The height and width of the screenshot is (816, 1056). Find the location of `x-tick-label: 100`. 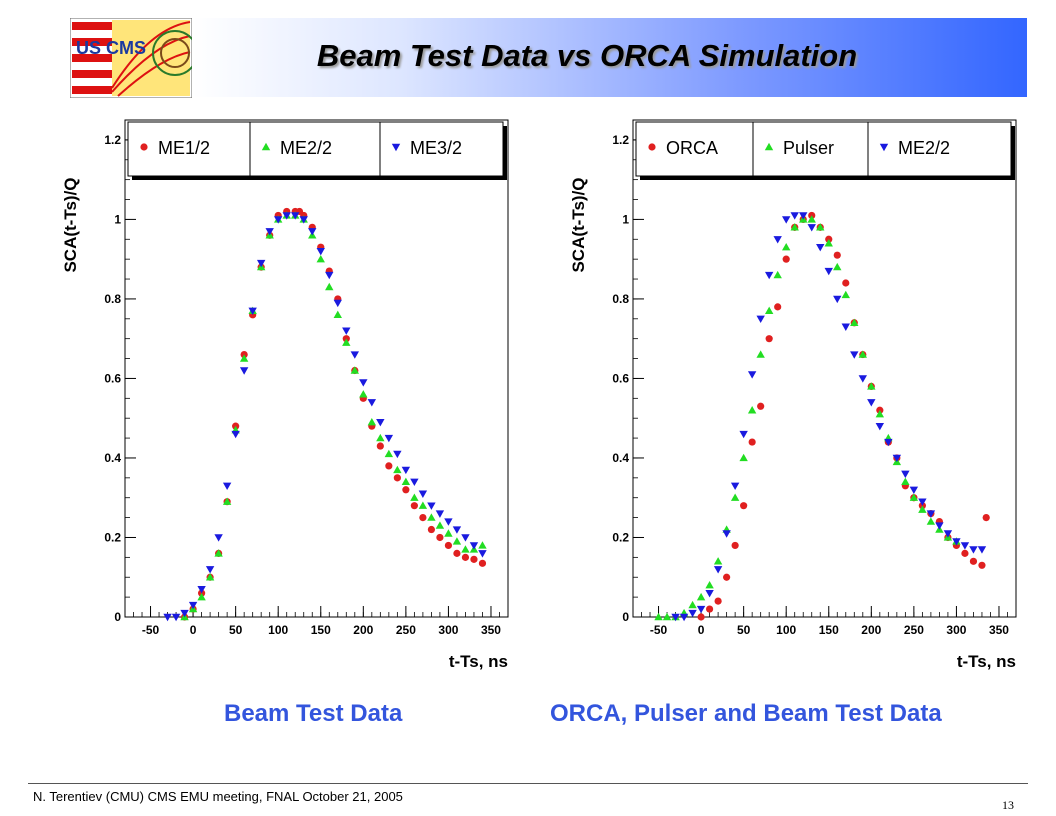

x-tick-label: 100 is located at coordinates (278, 630).